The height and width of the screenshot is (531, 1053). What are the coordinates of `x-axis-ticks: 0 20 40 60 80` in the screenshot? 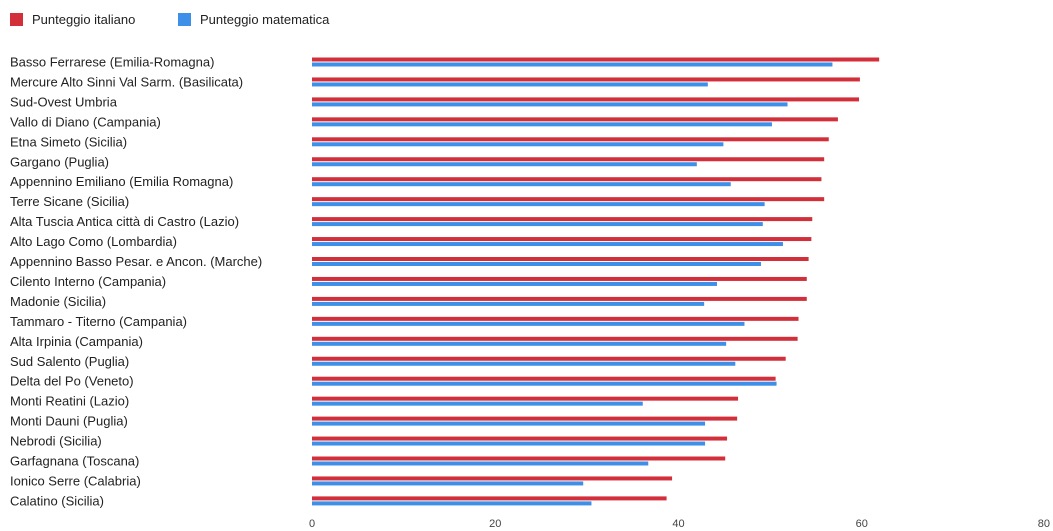 It's located at (679, 524).